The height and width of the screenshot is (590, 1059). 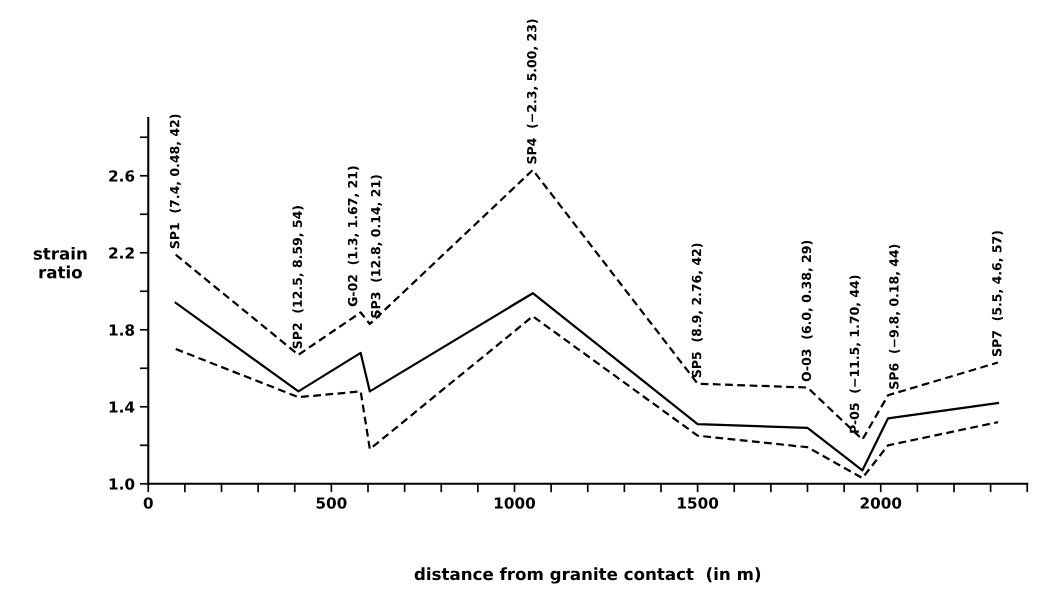 What do you see at coordinates (698, 503) in the screenshot?
I see `x-tick-label: 1500` at bounding box center [698, 503].